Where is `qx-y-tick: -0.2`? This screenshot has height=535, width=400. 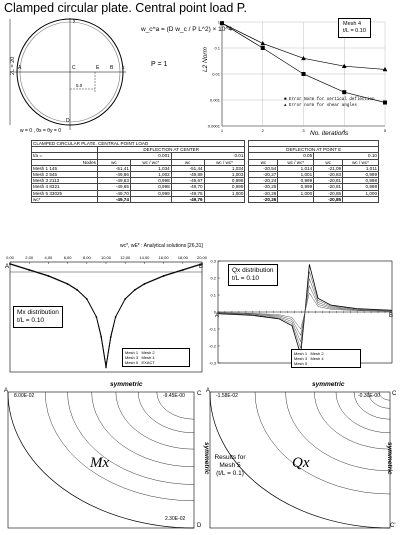
qx-y-tick: -0.2 is located at coordinates (213, 346).